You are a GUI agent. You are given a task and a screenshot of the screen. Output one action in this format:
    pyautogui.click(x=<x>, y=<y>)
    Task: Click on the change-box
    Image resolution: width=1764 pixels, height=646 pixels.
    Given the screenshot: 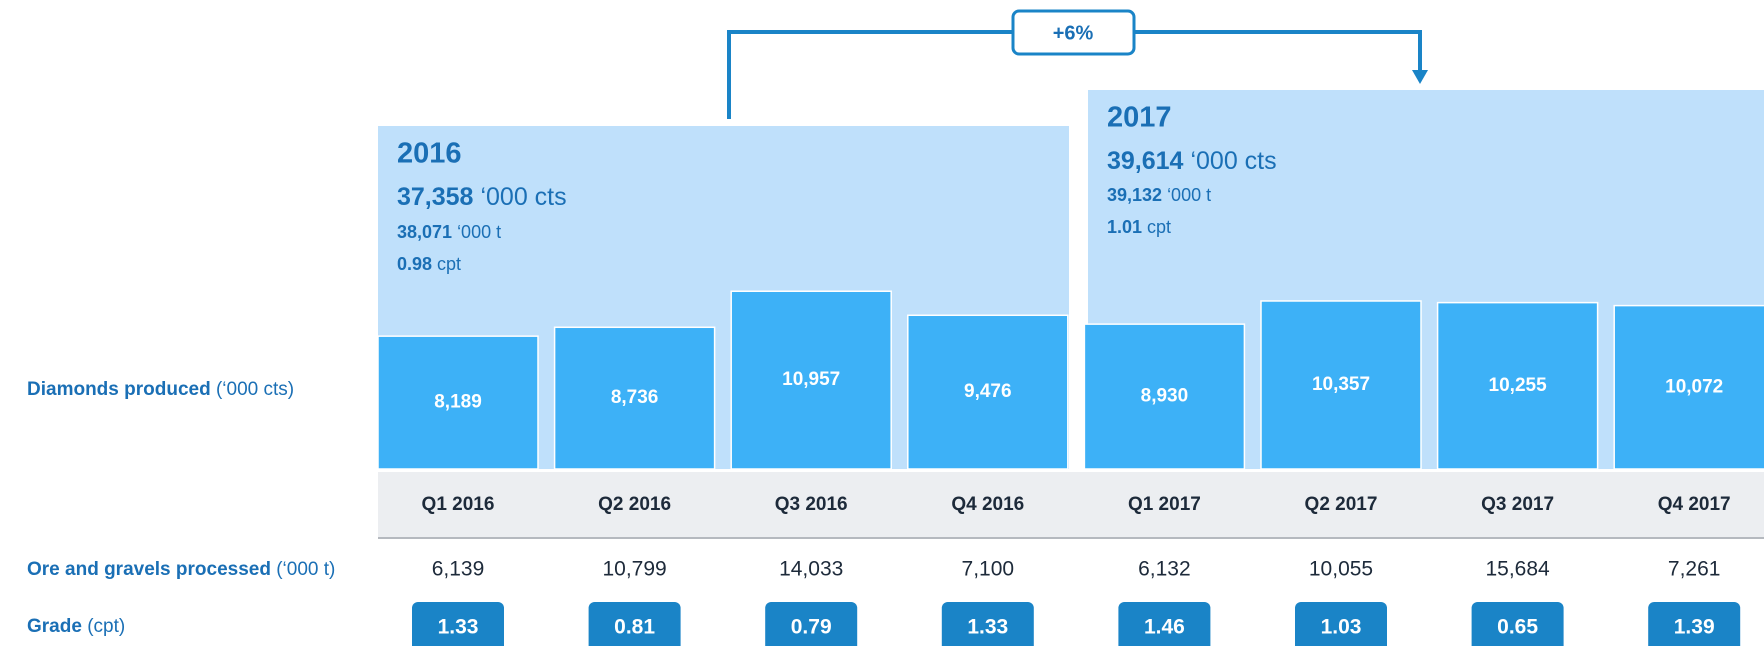 What is the action you would take?
    pyautogui.click(x=1073, y=32)
    